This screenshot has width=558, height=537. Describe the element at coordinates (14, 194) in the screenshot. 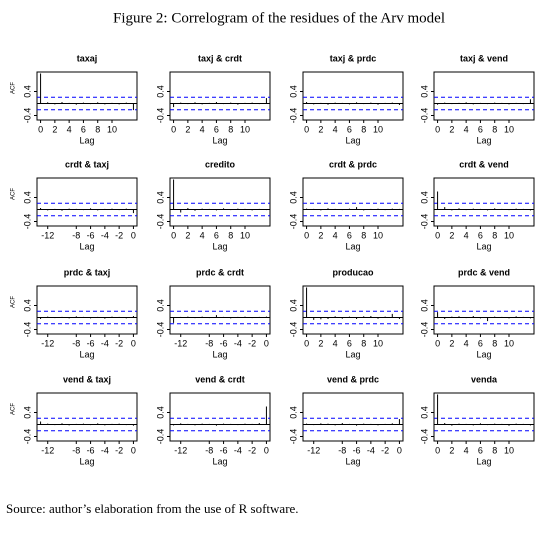

I see `y-axis-label: ACF` at that location.